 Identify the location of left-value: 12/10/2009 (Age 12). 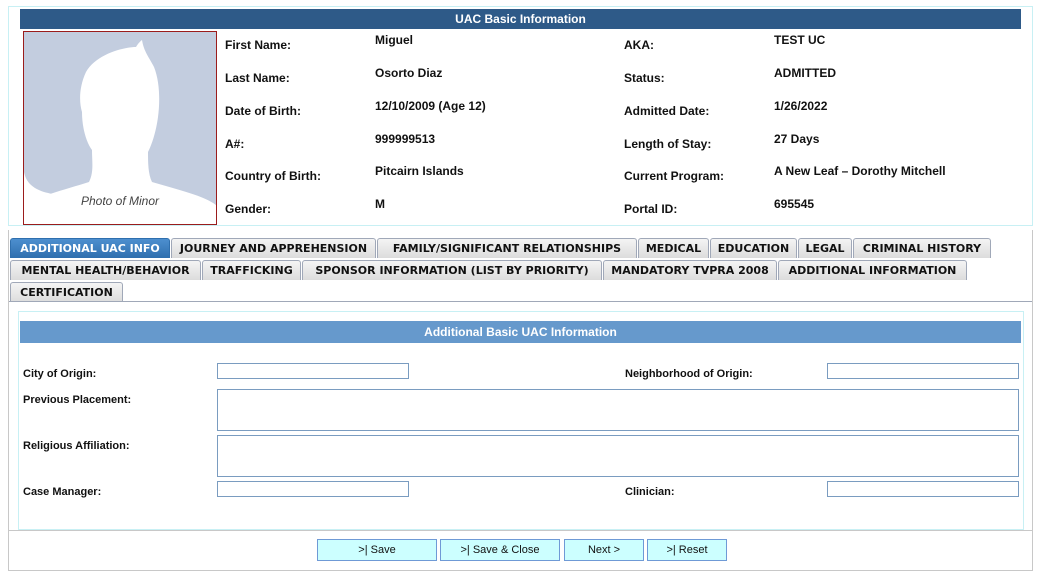
(430, 106).